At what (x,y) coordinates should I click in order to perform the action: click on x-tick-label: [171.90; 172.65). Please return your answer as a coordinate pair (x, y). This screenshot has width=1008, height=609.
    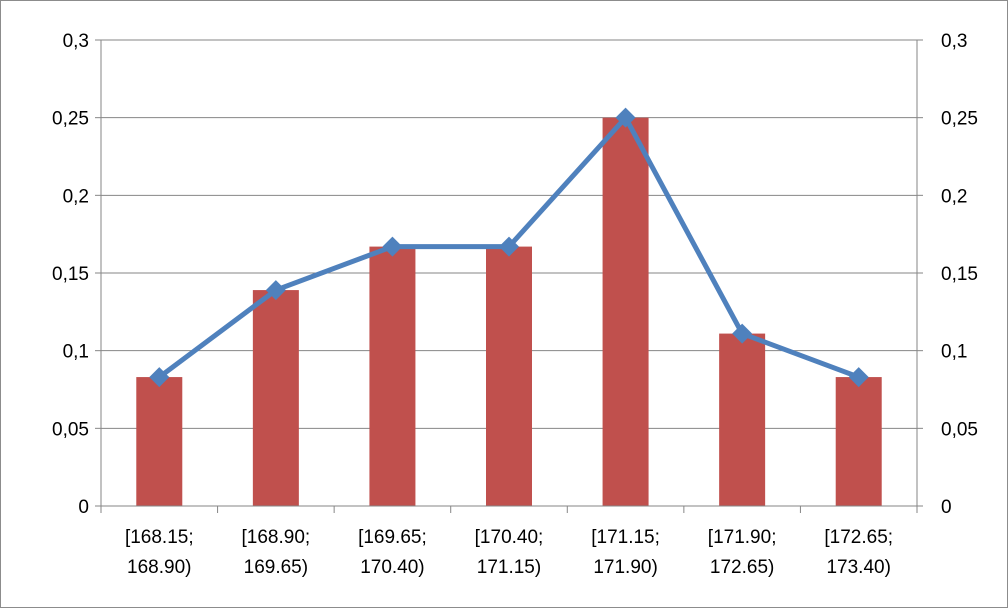
    Looking at the image, I should click on (742, 552).